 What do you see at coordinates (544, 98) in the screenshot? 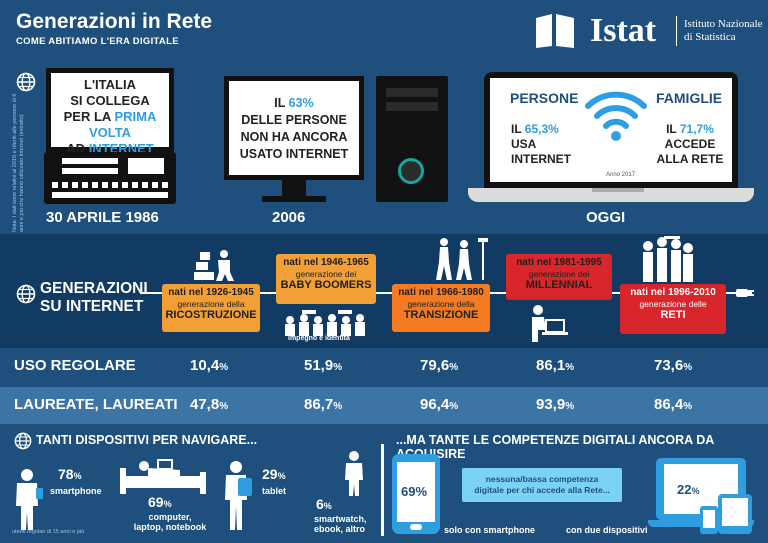
I see `persone-heading: PERSONE` at bounding box center [544, 98].